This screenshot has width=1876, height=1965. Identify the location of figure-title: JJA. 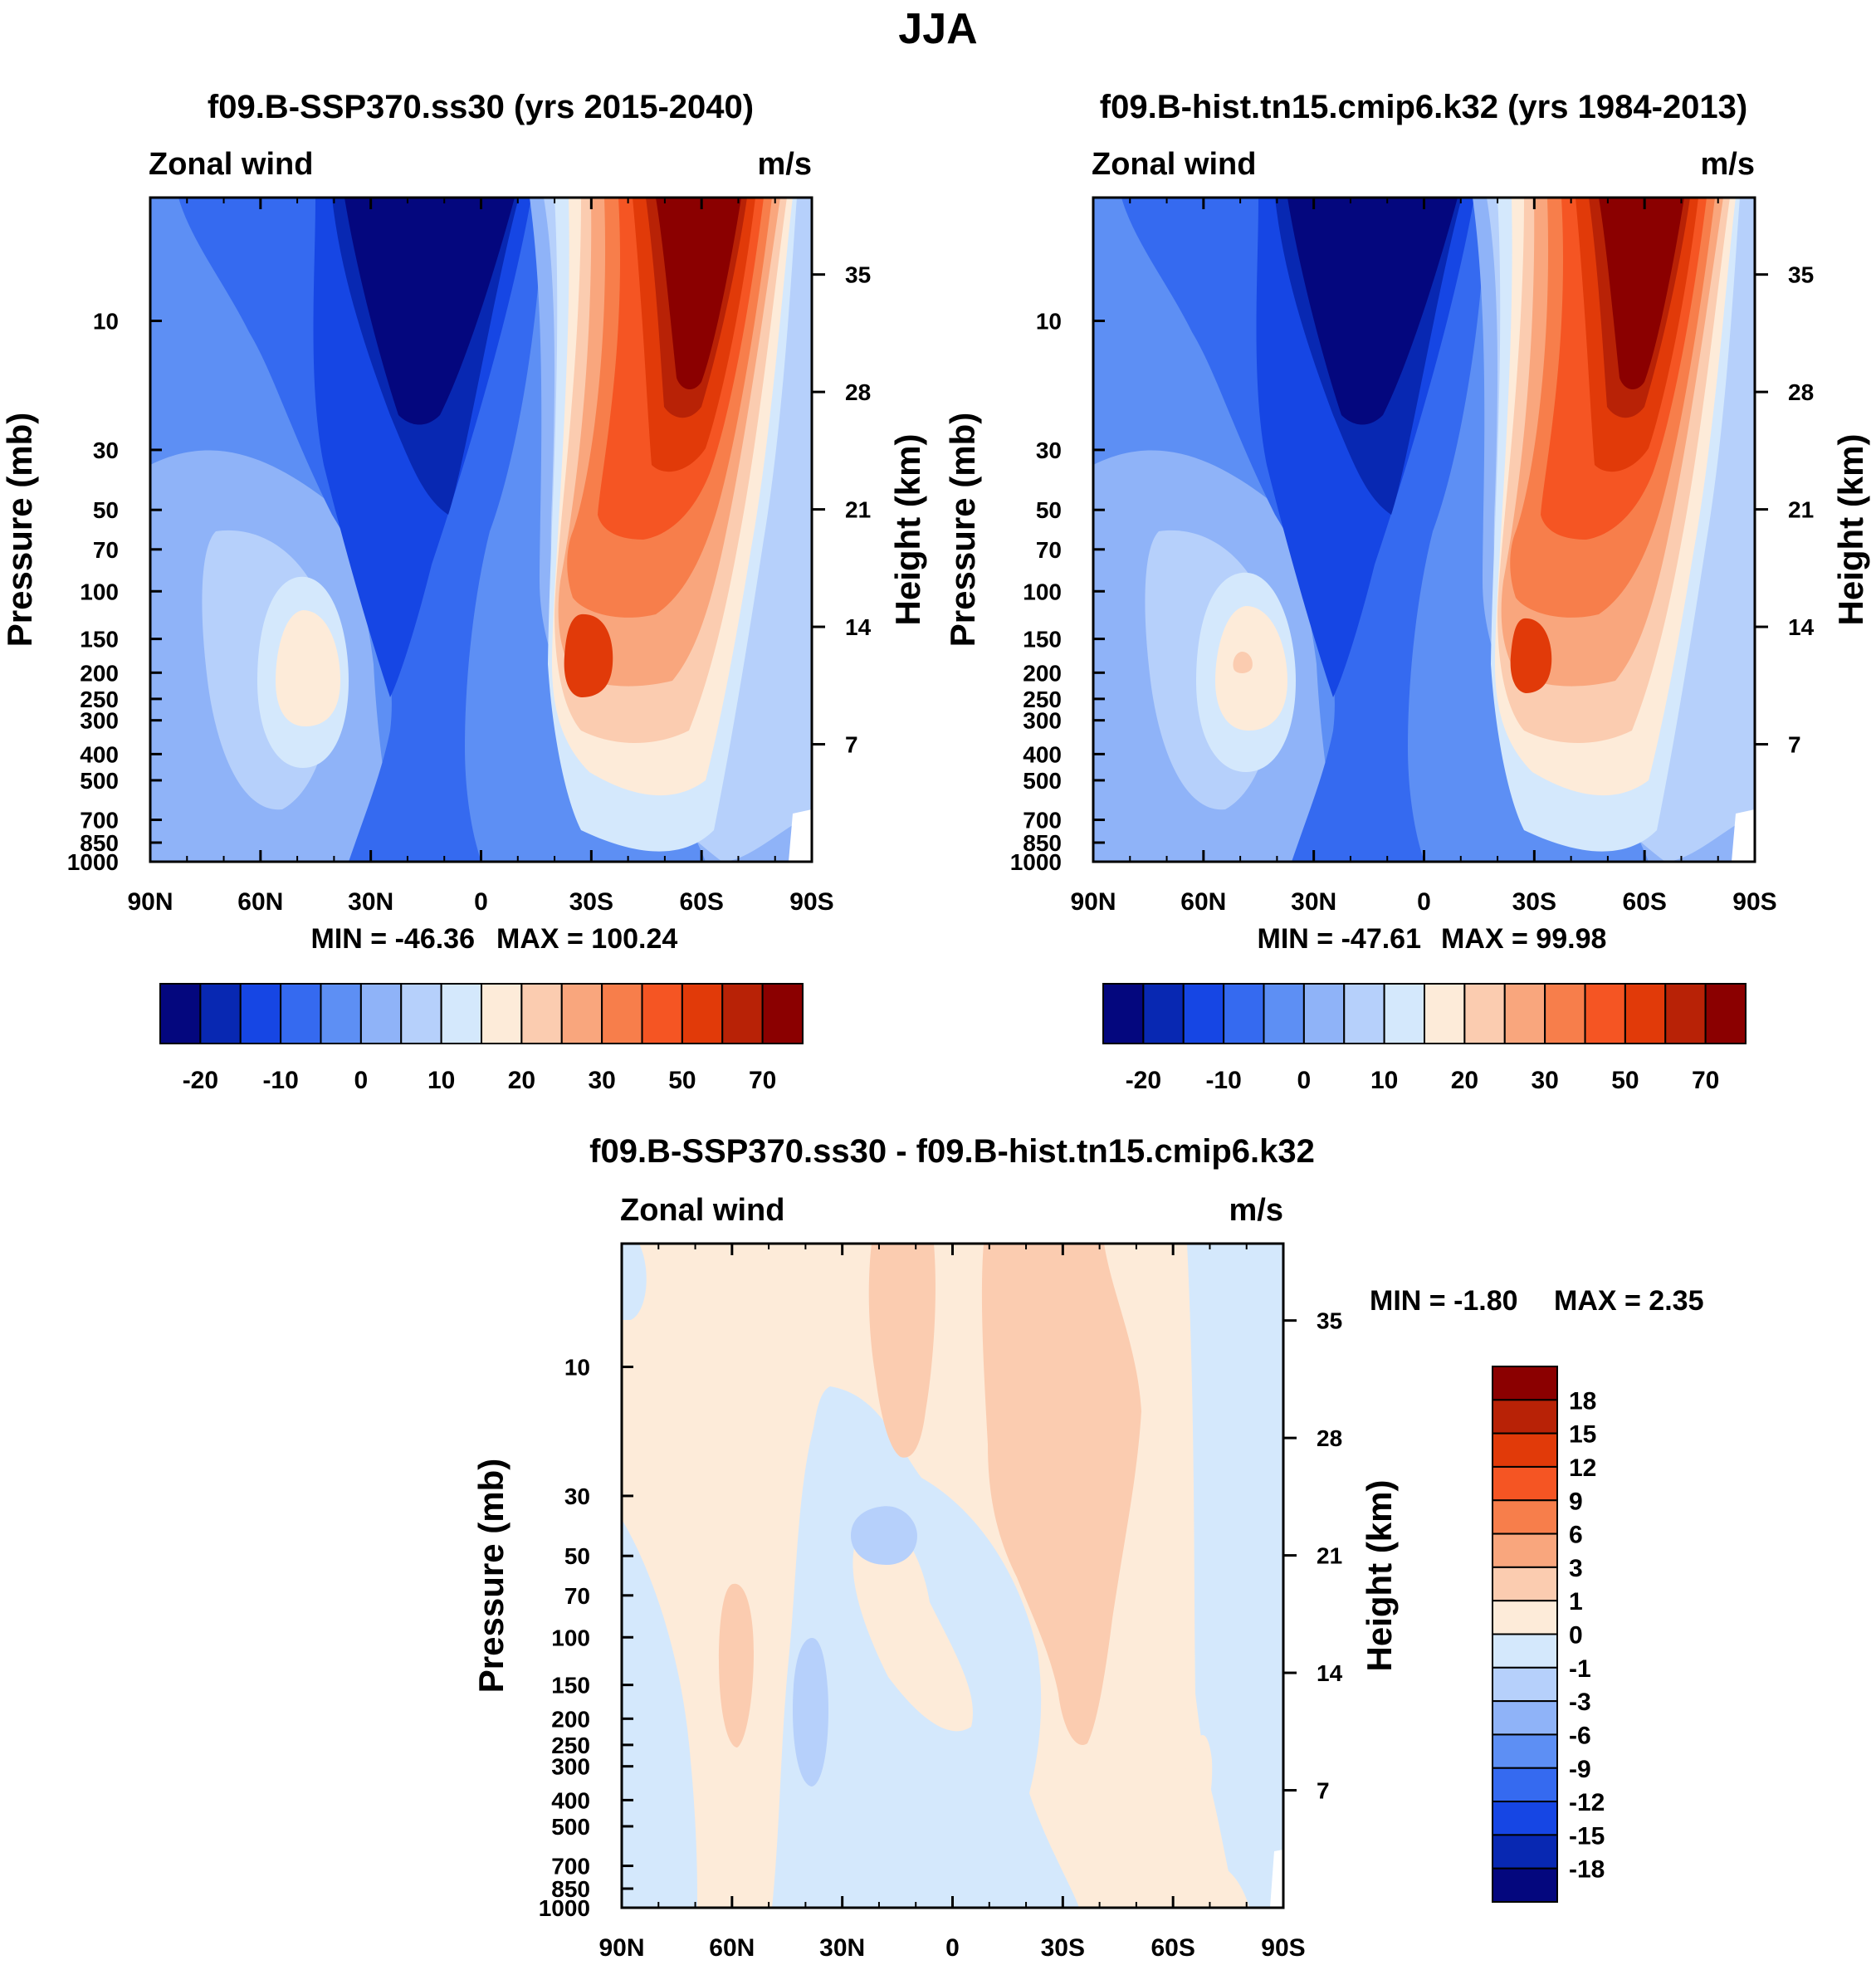
(937, 29).